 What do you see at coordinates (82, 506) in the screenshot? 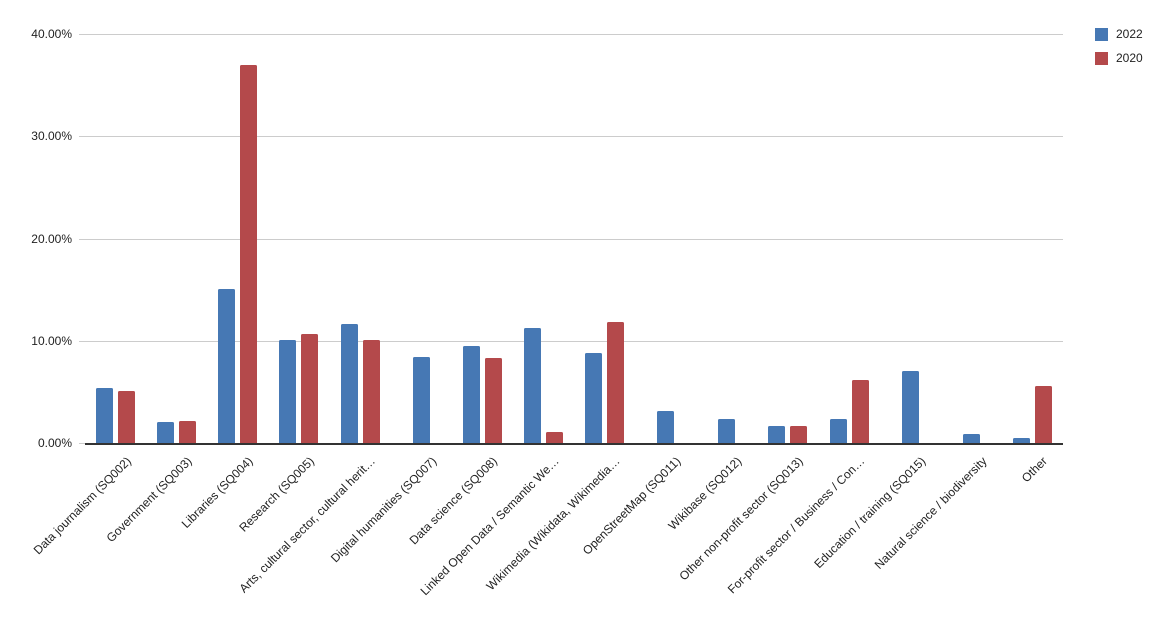
I see `x-axis-label: Data journalism (SQ002)` at bounding box center [82, 506].